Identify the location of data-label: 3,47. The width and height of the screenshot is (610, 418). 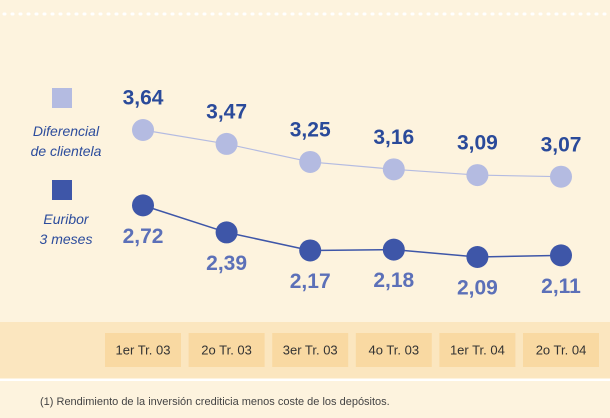
(226, 111).